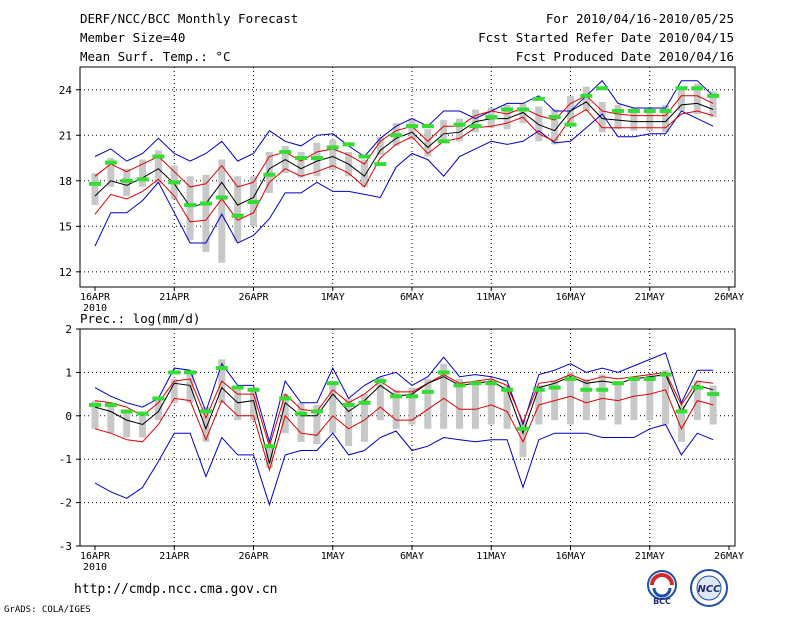  What do you see at coordinates (95, 297) in the screenshot?
I see `temp-xtick-label: 16APR` at bounding box center [95, 297].